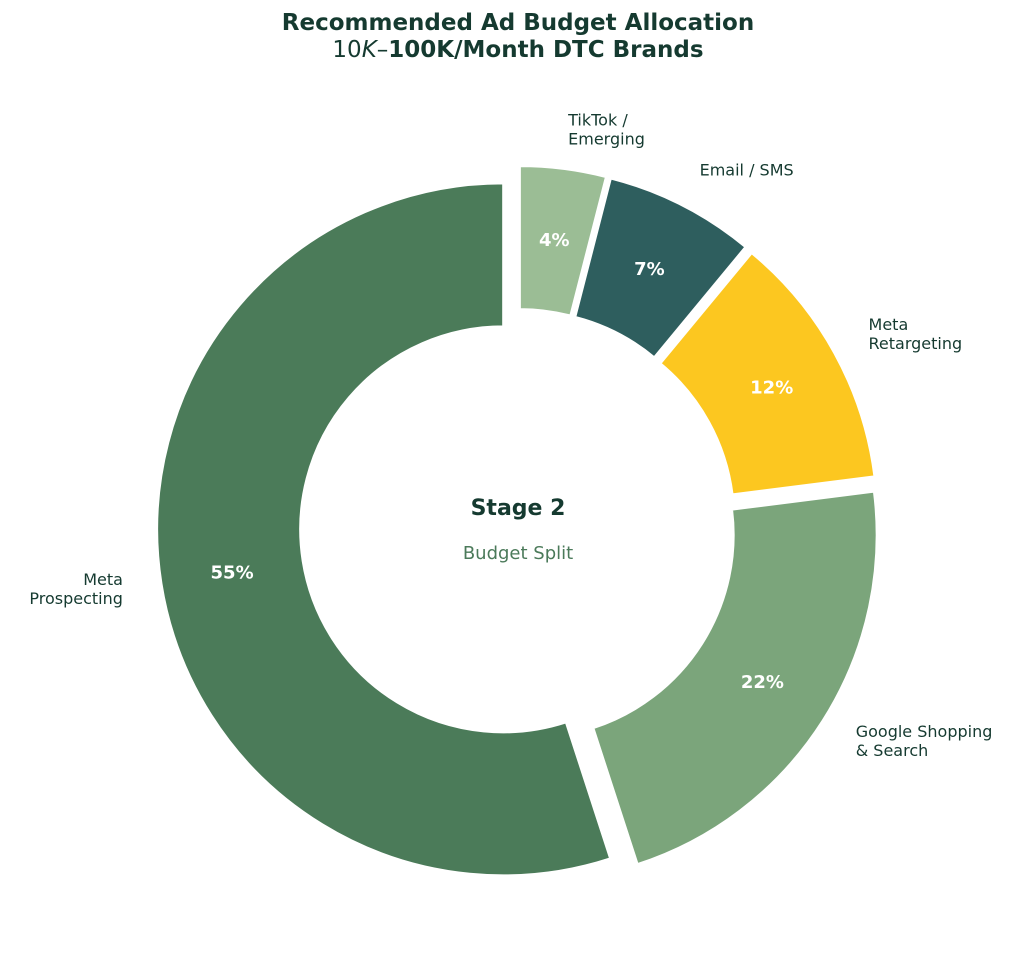 This screenshot has height=974, width=1023. I want to click on outer-label-email-sms: Email / SMS, so click(747, 170).